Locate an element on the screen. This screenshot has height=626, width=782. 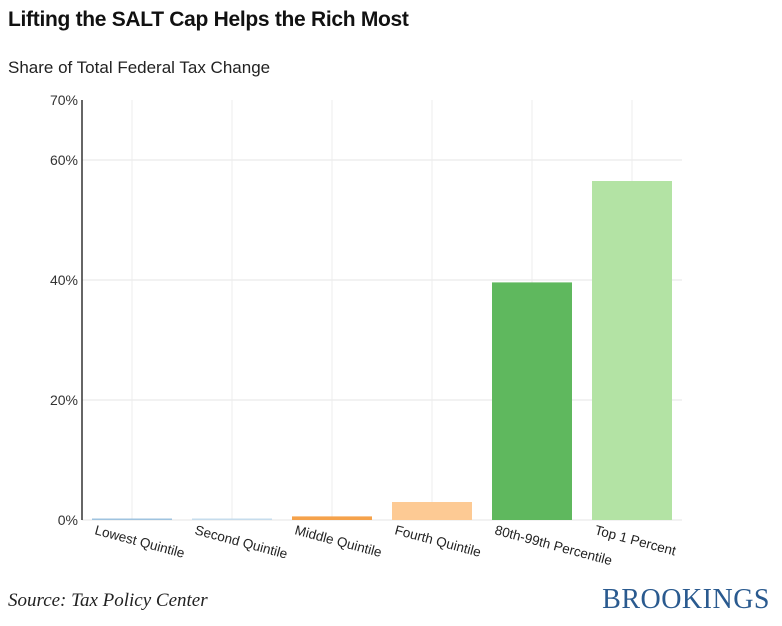
x-tick-label: Lowest Quintile is located at coordinates (139, 541).